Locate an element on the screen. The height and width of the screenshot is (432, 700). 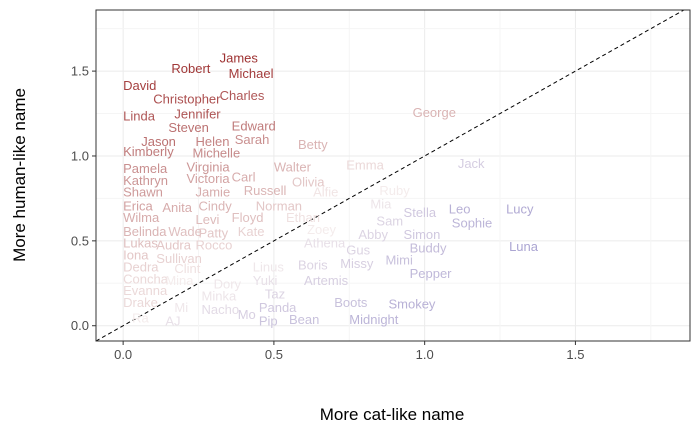
point-label: Sarah is located at coordinates (252, 139).